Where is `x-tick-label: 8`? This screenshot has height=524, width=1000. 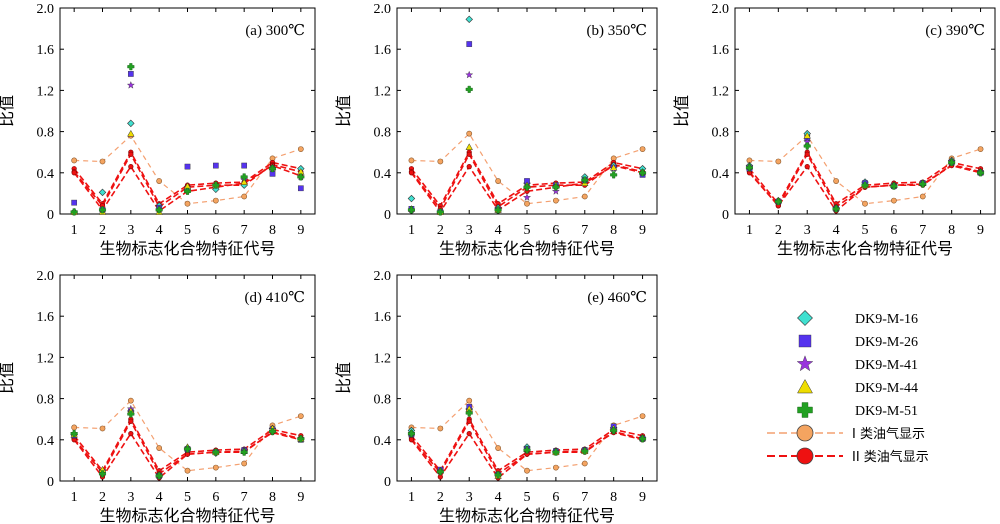 x-tick-label: 8 is located at coordinates (272, 230).